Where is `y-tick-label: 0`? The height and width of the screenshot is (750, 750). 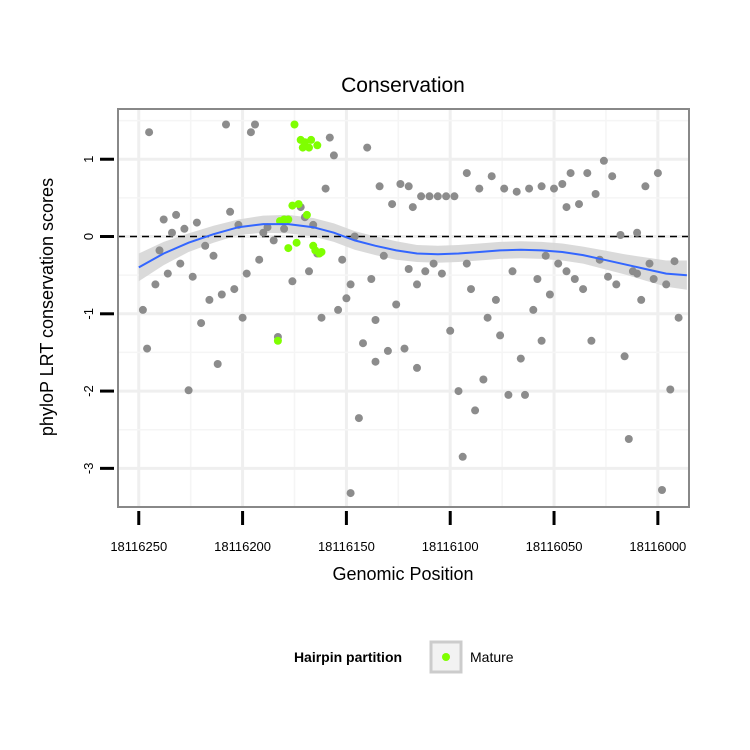 y-tick-label: 0 is located at coordinates (88, 236).